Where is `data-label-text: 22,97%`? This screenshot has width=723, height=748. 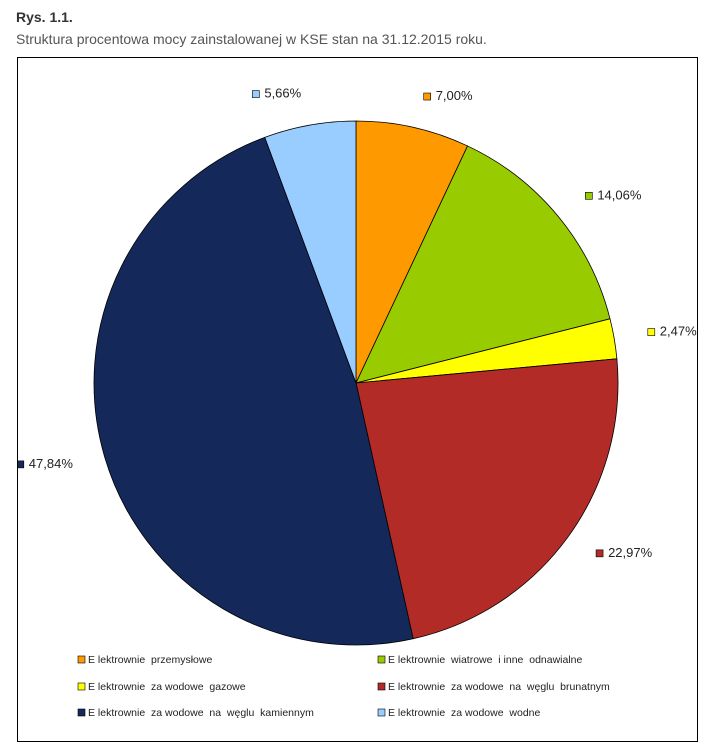
data-label-text: 22,97% is located at coordinates (630, 552).